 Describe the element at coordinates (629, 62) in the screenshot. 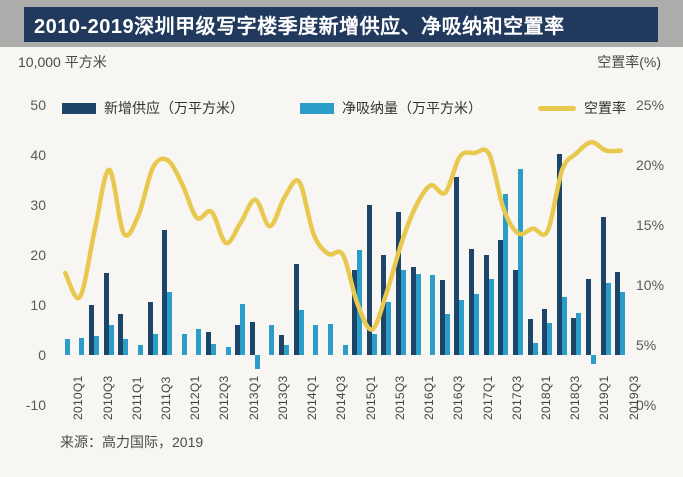

I see `right-axis-unit-label: 空置率(%)` at that location.